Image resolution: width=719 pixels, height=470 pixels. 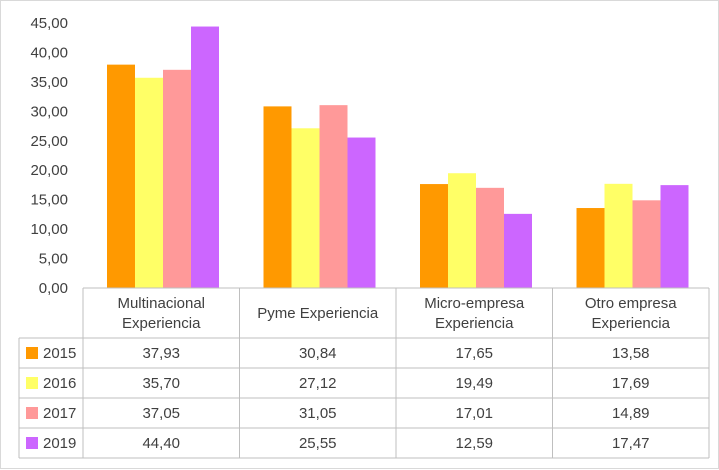 What do you see at coordinates (49, 23) in the screenshot?
I see `y-tick-label: 45,00` at bounding box center [49, 23].